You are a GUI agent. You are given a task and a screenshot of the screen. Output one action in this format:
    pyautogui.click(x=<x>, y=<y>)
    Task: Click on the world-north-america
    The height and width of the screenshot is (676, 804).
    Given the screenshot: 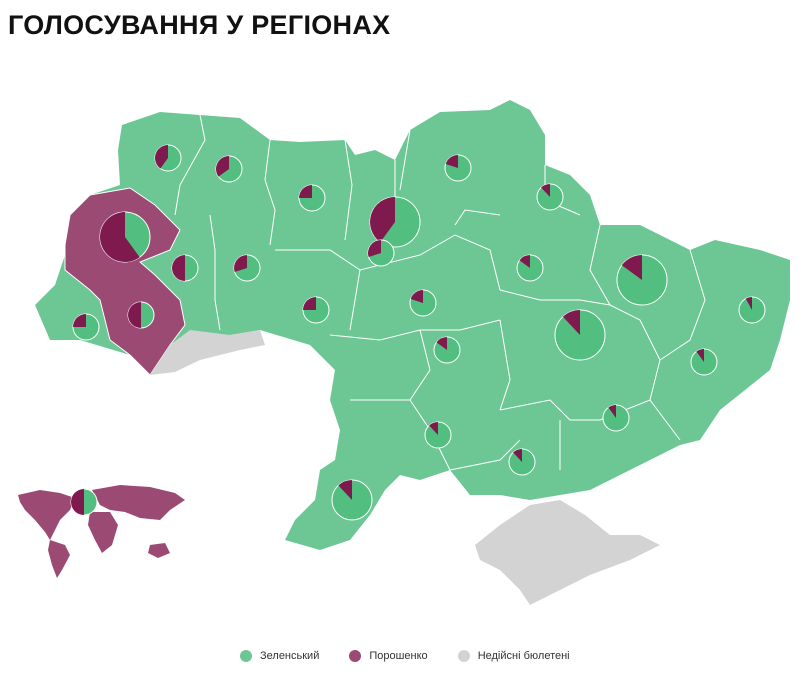 What is the action you would take?
    pyautogui.click(x=46, y=515)
    